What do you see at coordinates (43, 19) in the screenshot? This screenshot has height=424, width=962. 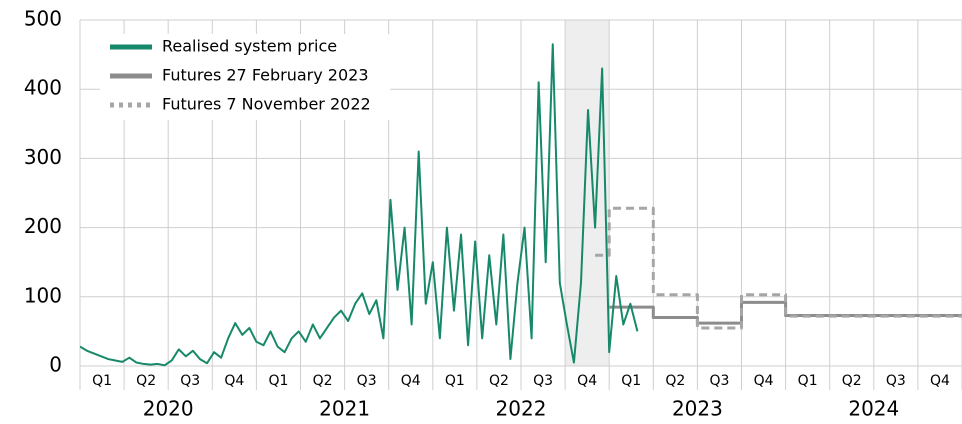 I see `y-tick-label: 500` at bounding box center [43, 19].